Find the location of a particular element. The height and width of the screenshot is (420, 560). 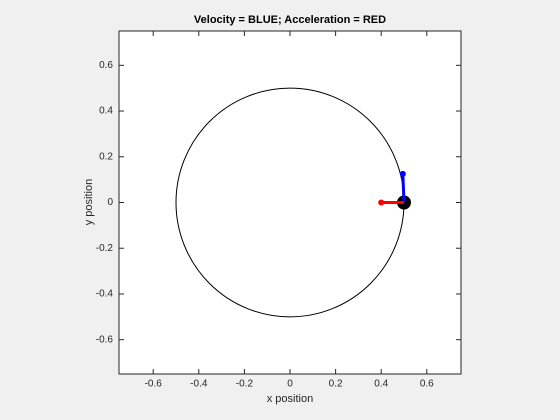

x-tick-label: 0.2 is located at coordinates (336, 384).